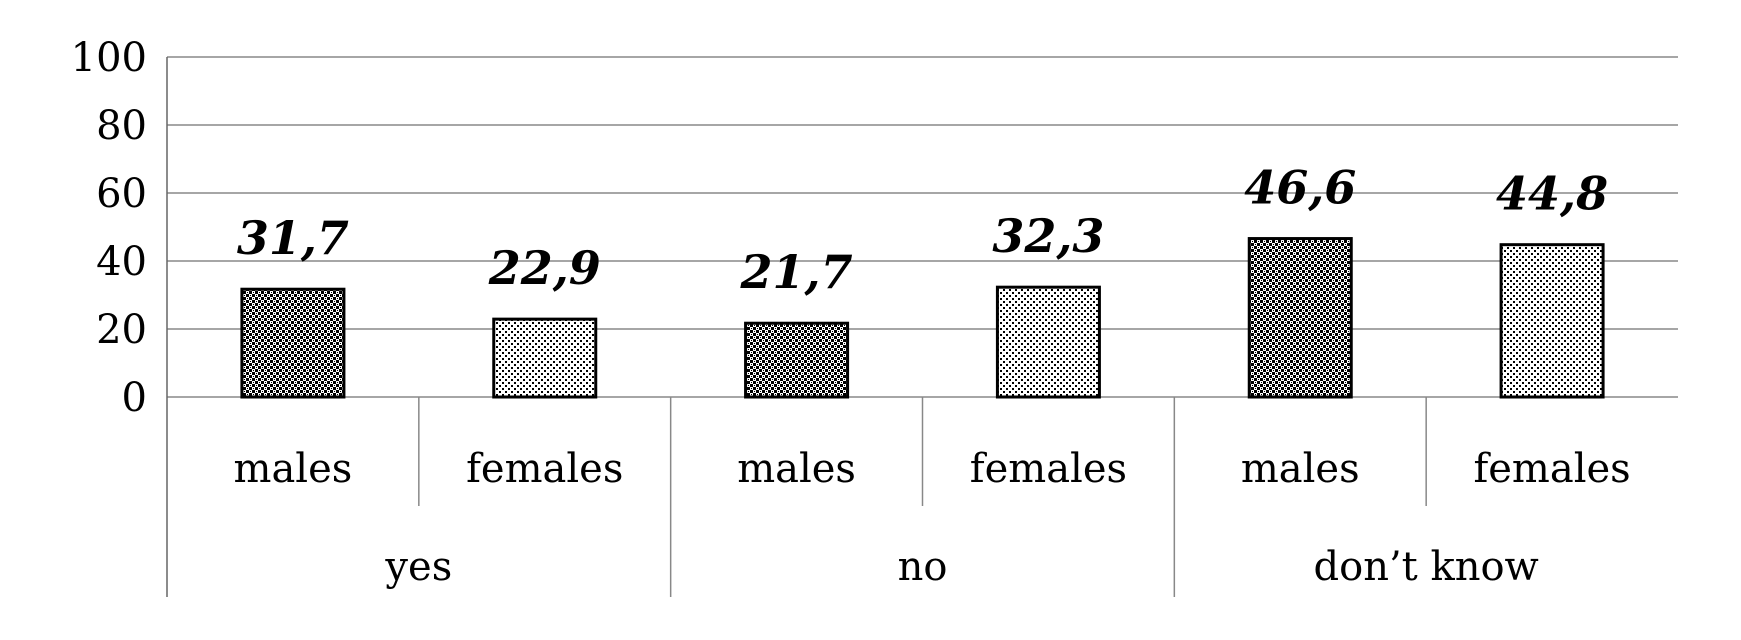  I want to click on value-label: 31,7, so click(293, 238).